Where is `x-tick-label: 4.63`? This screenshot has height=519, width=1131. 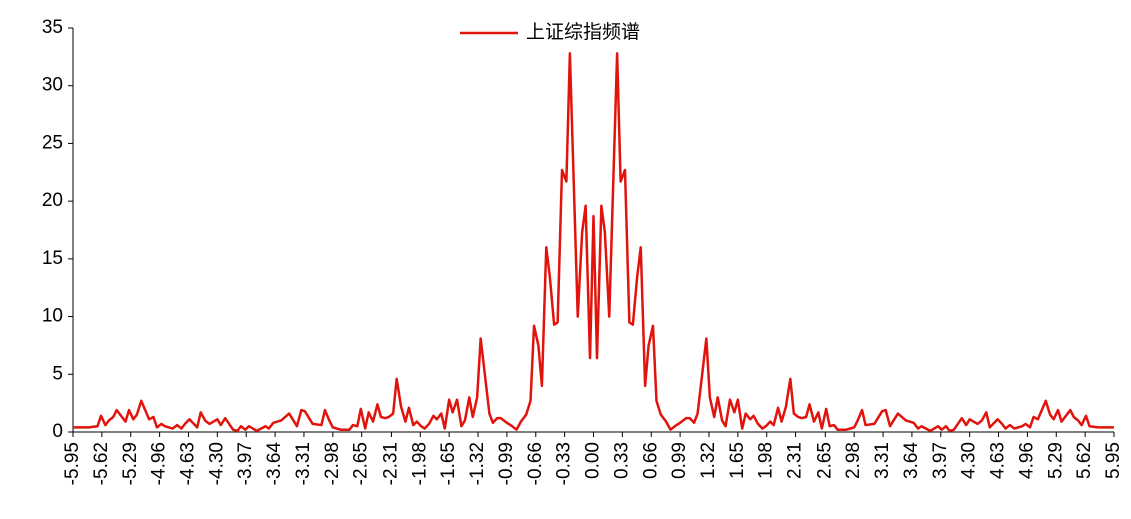 x-tick-label: 4.63 is located at coordinates (998, 460).